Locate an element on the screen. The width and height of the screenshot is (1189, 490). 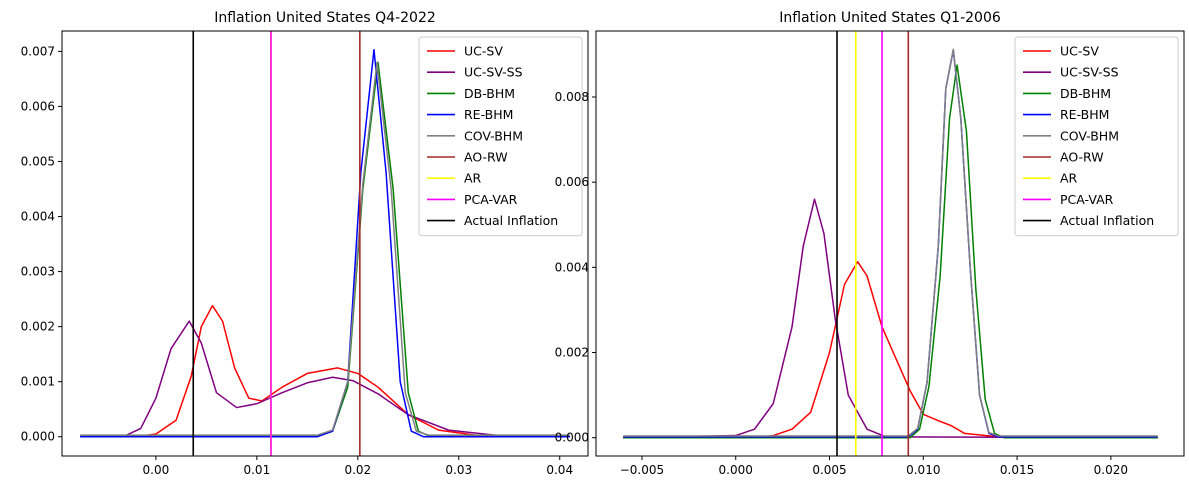
x-tick-label: 0.01 is located at coordinates (256, 470).